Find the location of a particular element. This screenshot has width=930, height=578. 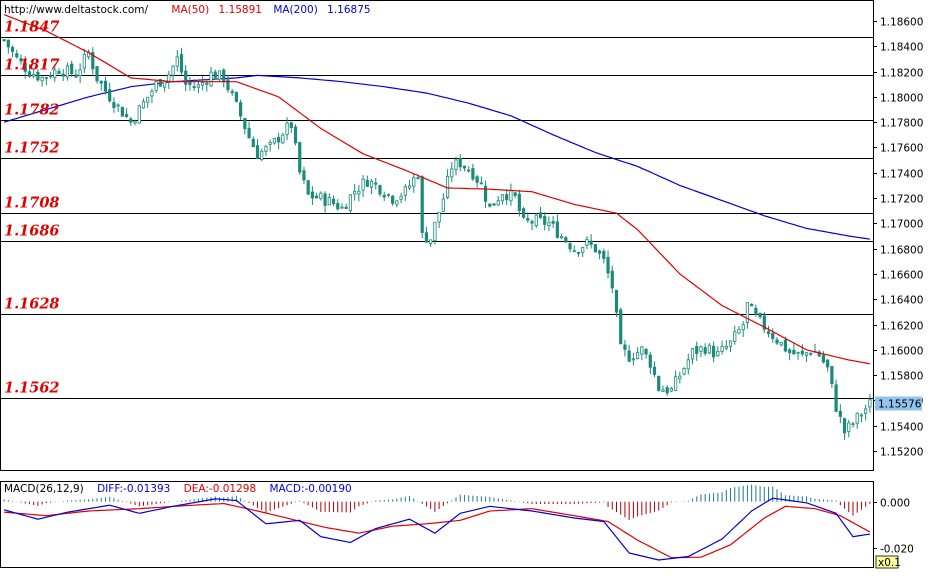

macd-scale-badge-box is located at coordinates (887, 562).